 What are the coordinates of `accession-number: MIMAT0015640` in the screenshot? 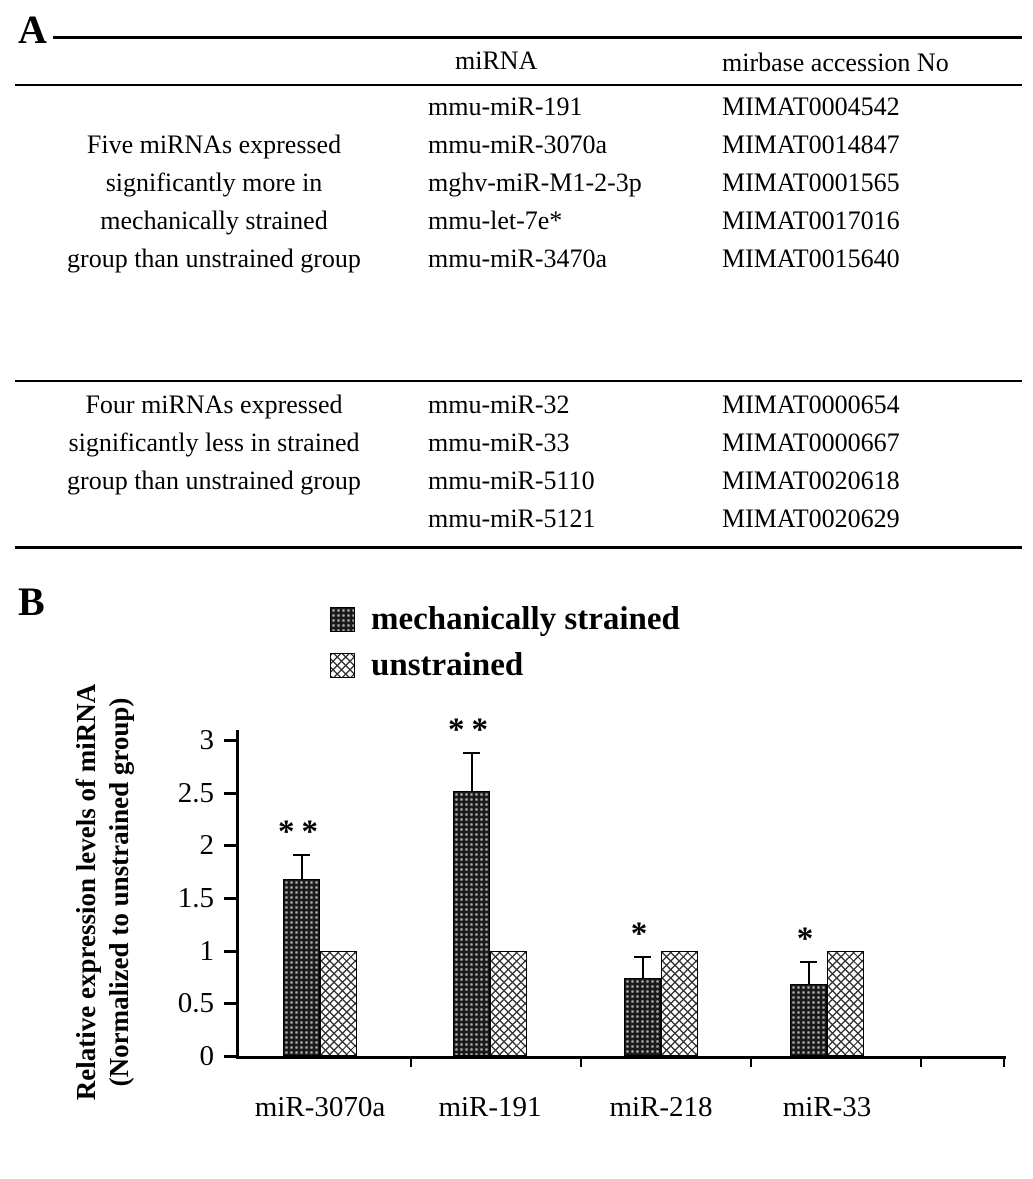 It's located at (811, 258).